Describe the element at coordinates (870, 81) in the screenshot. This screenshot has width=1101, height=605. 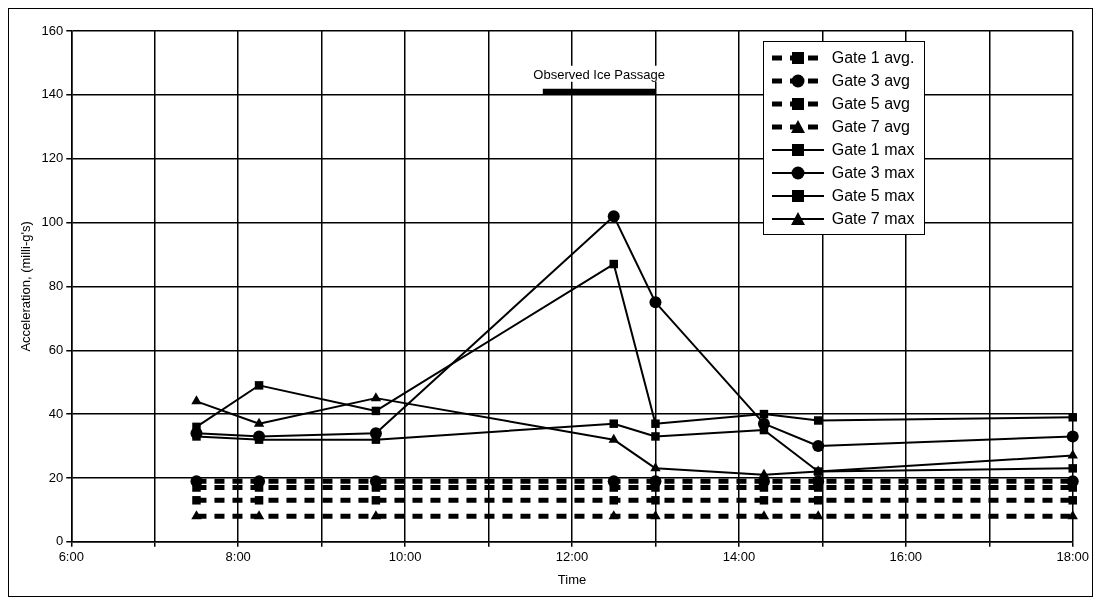
I see `legend-label: Gate 3 avg` at that location.